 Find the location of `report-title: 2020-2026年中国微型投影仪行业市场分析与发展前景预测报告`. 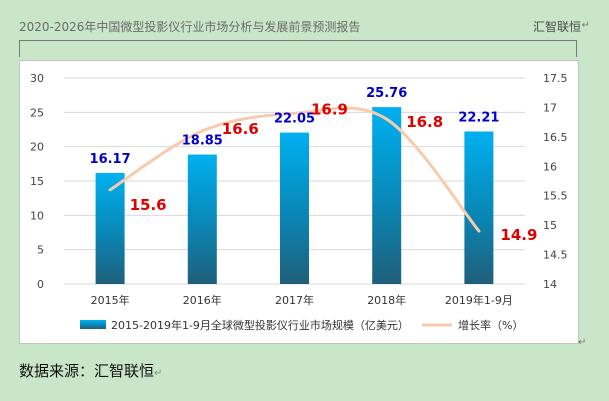

report-title: 2020-2026年中国微型投影仪行业市场分析与发展前景预测报告 is located at coordinates (190, 27).